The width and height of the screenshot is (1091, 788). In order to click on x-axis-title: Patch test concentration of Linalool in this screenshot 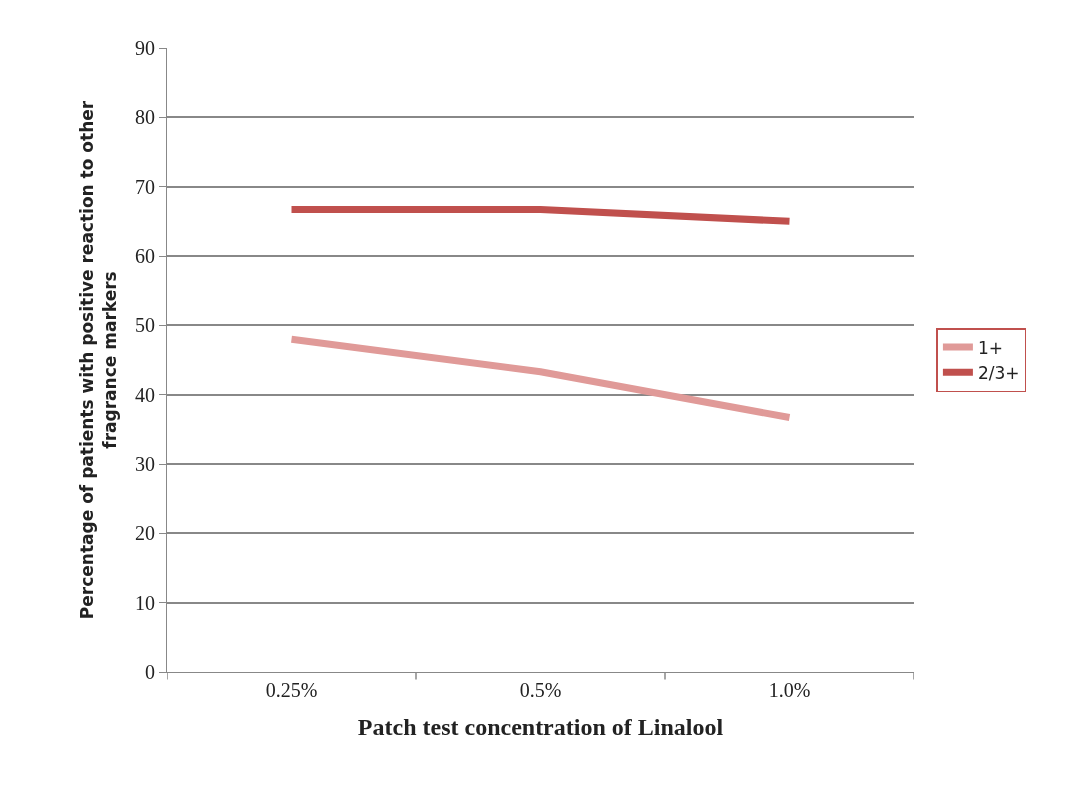, I will do `click(540, 727)`.